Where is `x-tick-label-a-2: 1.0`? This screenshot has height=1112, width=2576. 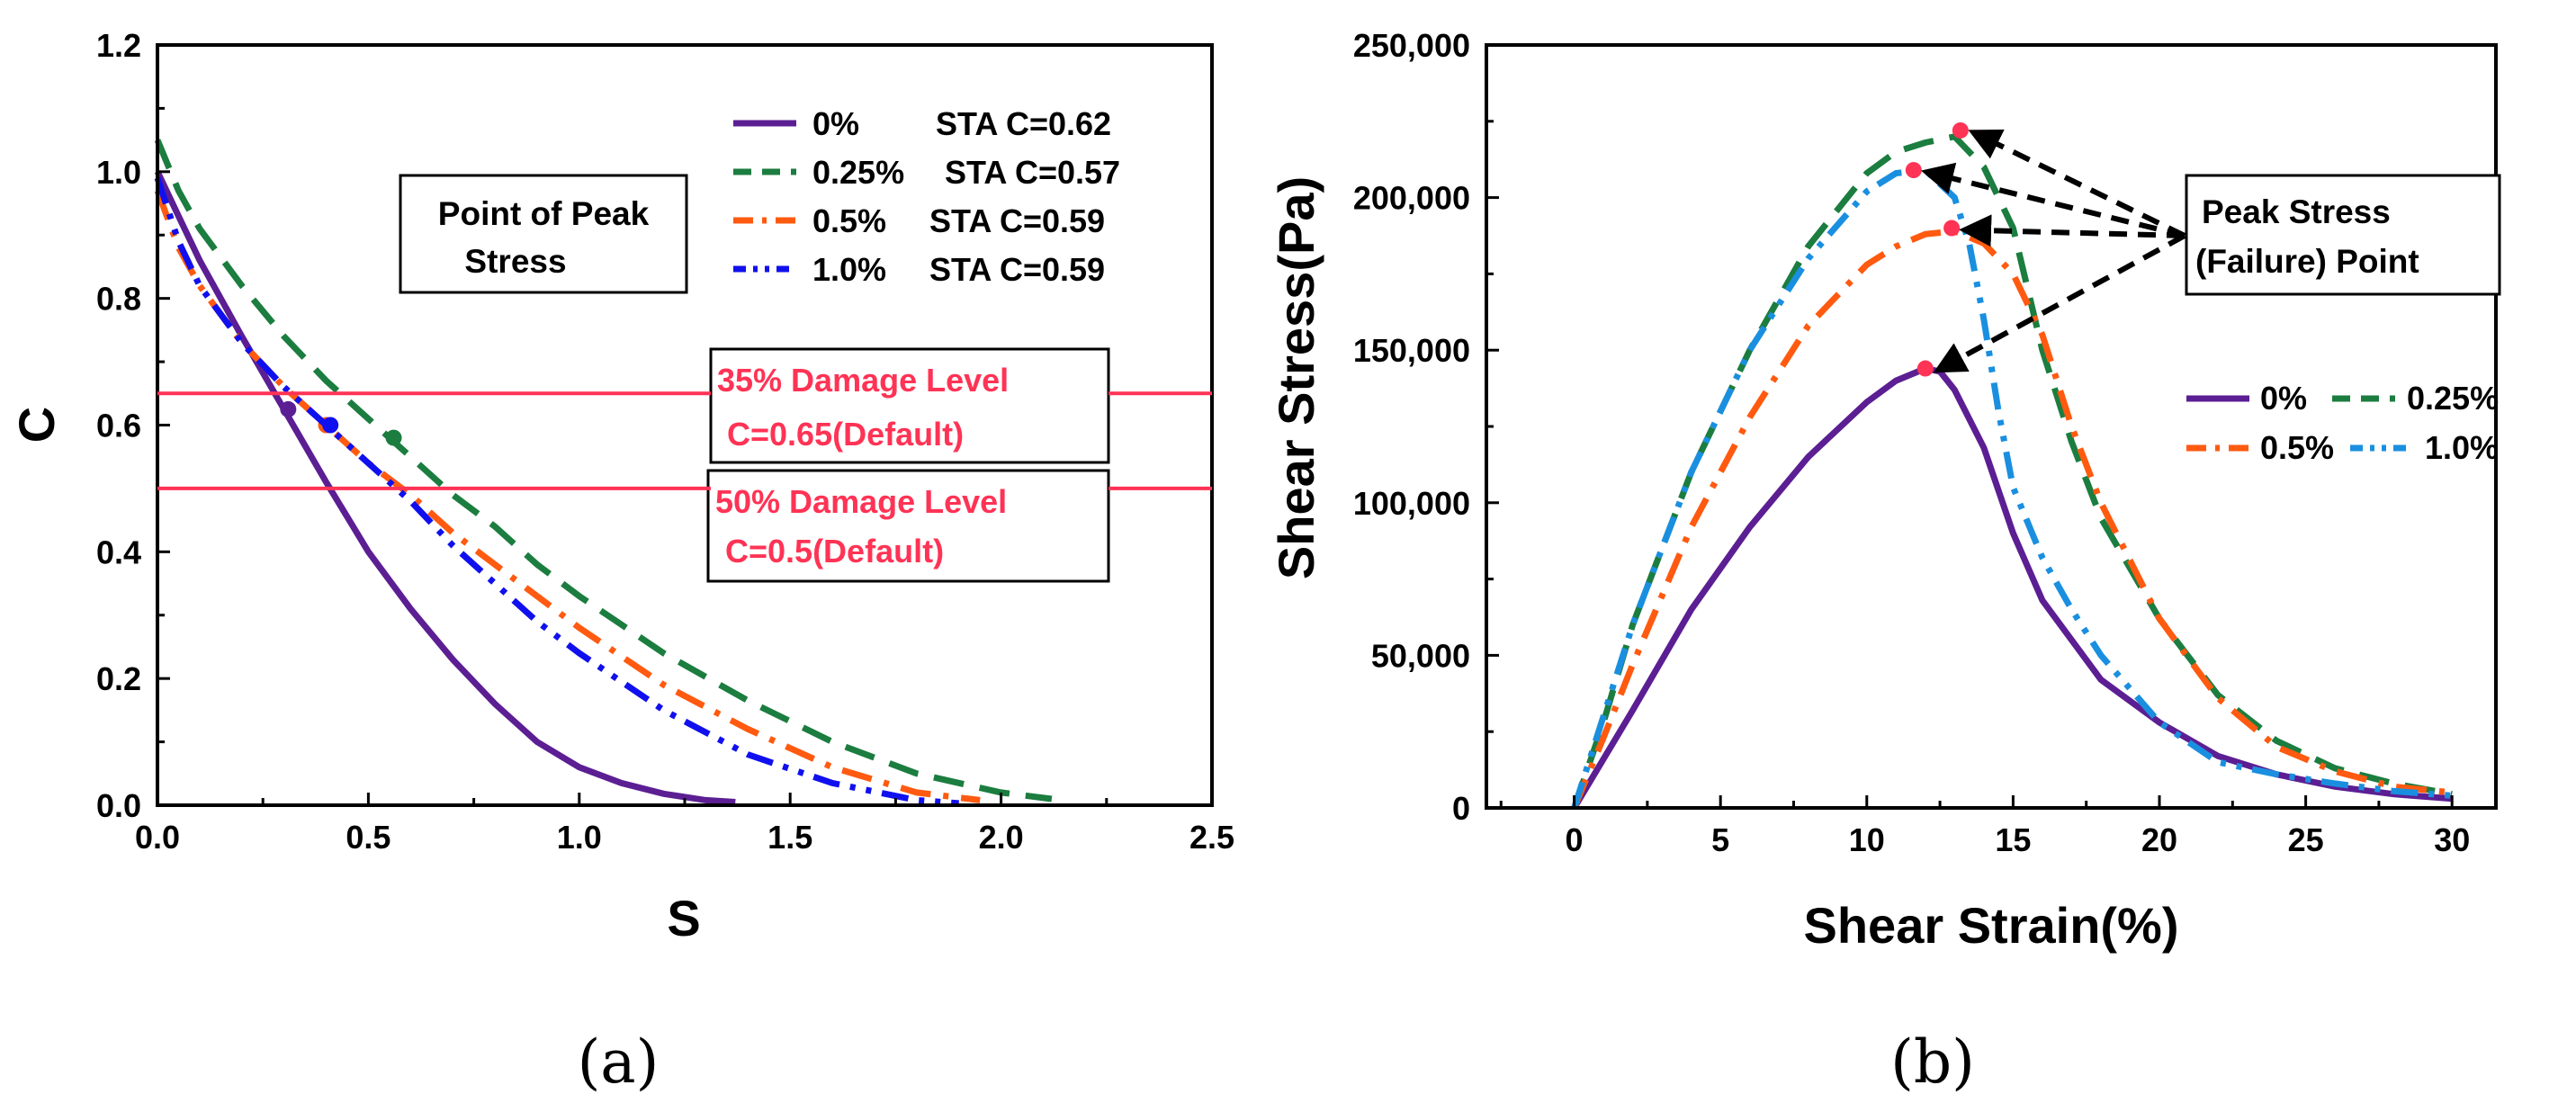 x-tick-label-a-2: 1.0 is located at coordinates (580, 837).